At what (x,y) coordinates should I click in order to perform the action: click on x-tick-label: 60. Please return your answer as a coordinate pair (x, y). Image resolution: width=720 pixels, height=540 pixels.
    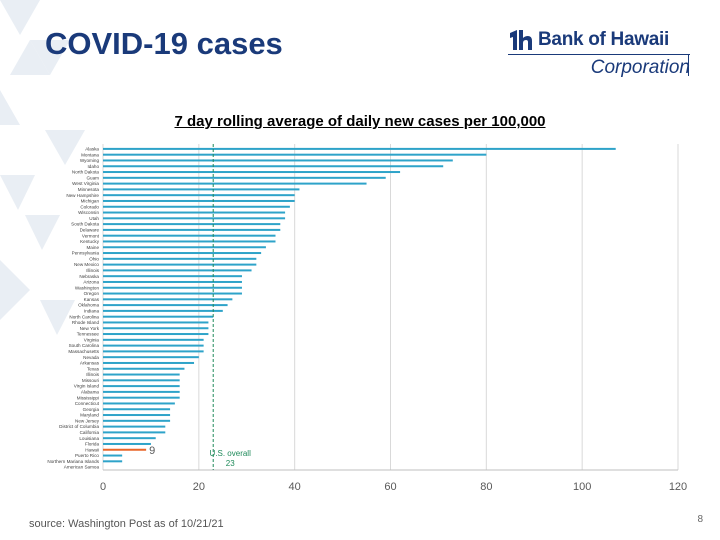
    Looking at the image, I should click on (390, 487).